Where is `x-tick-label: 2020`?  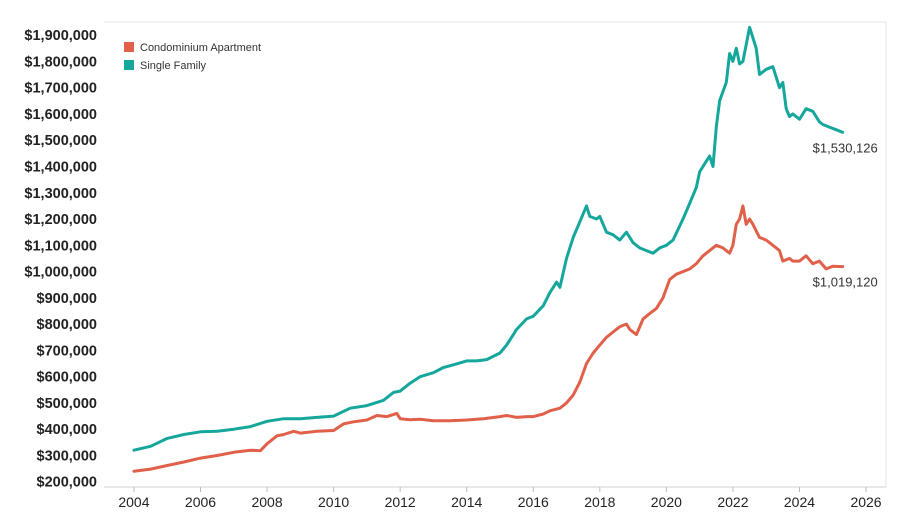 x-tick-label: 2020 is located at coordinates (666, 502).